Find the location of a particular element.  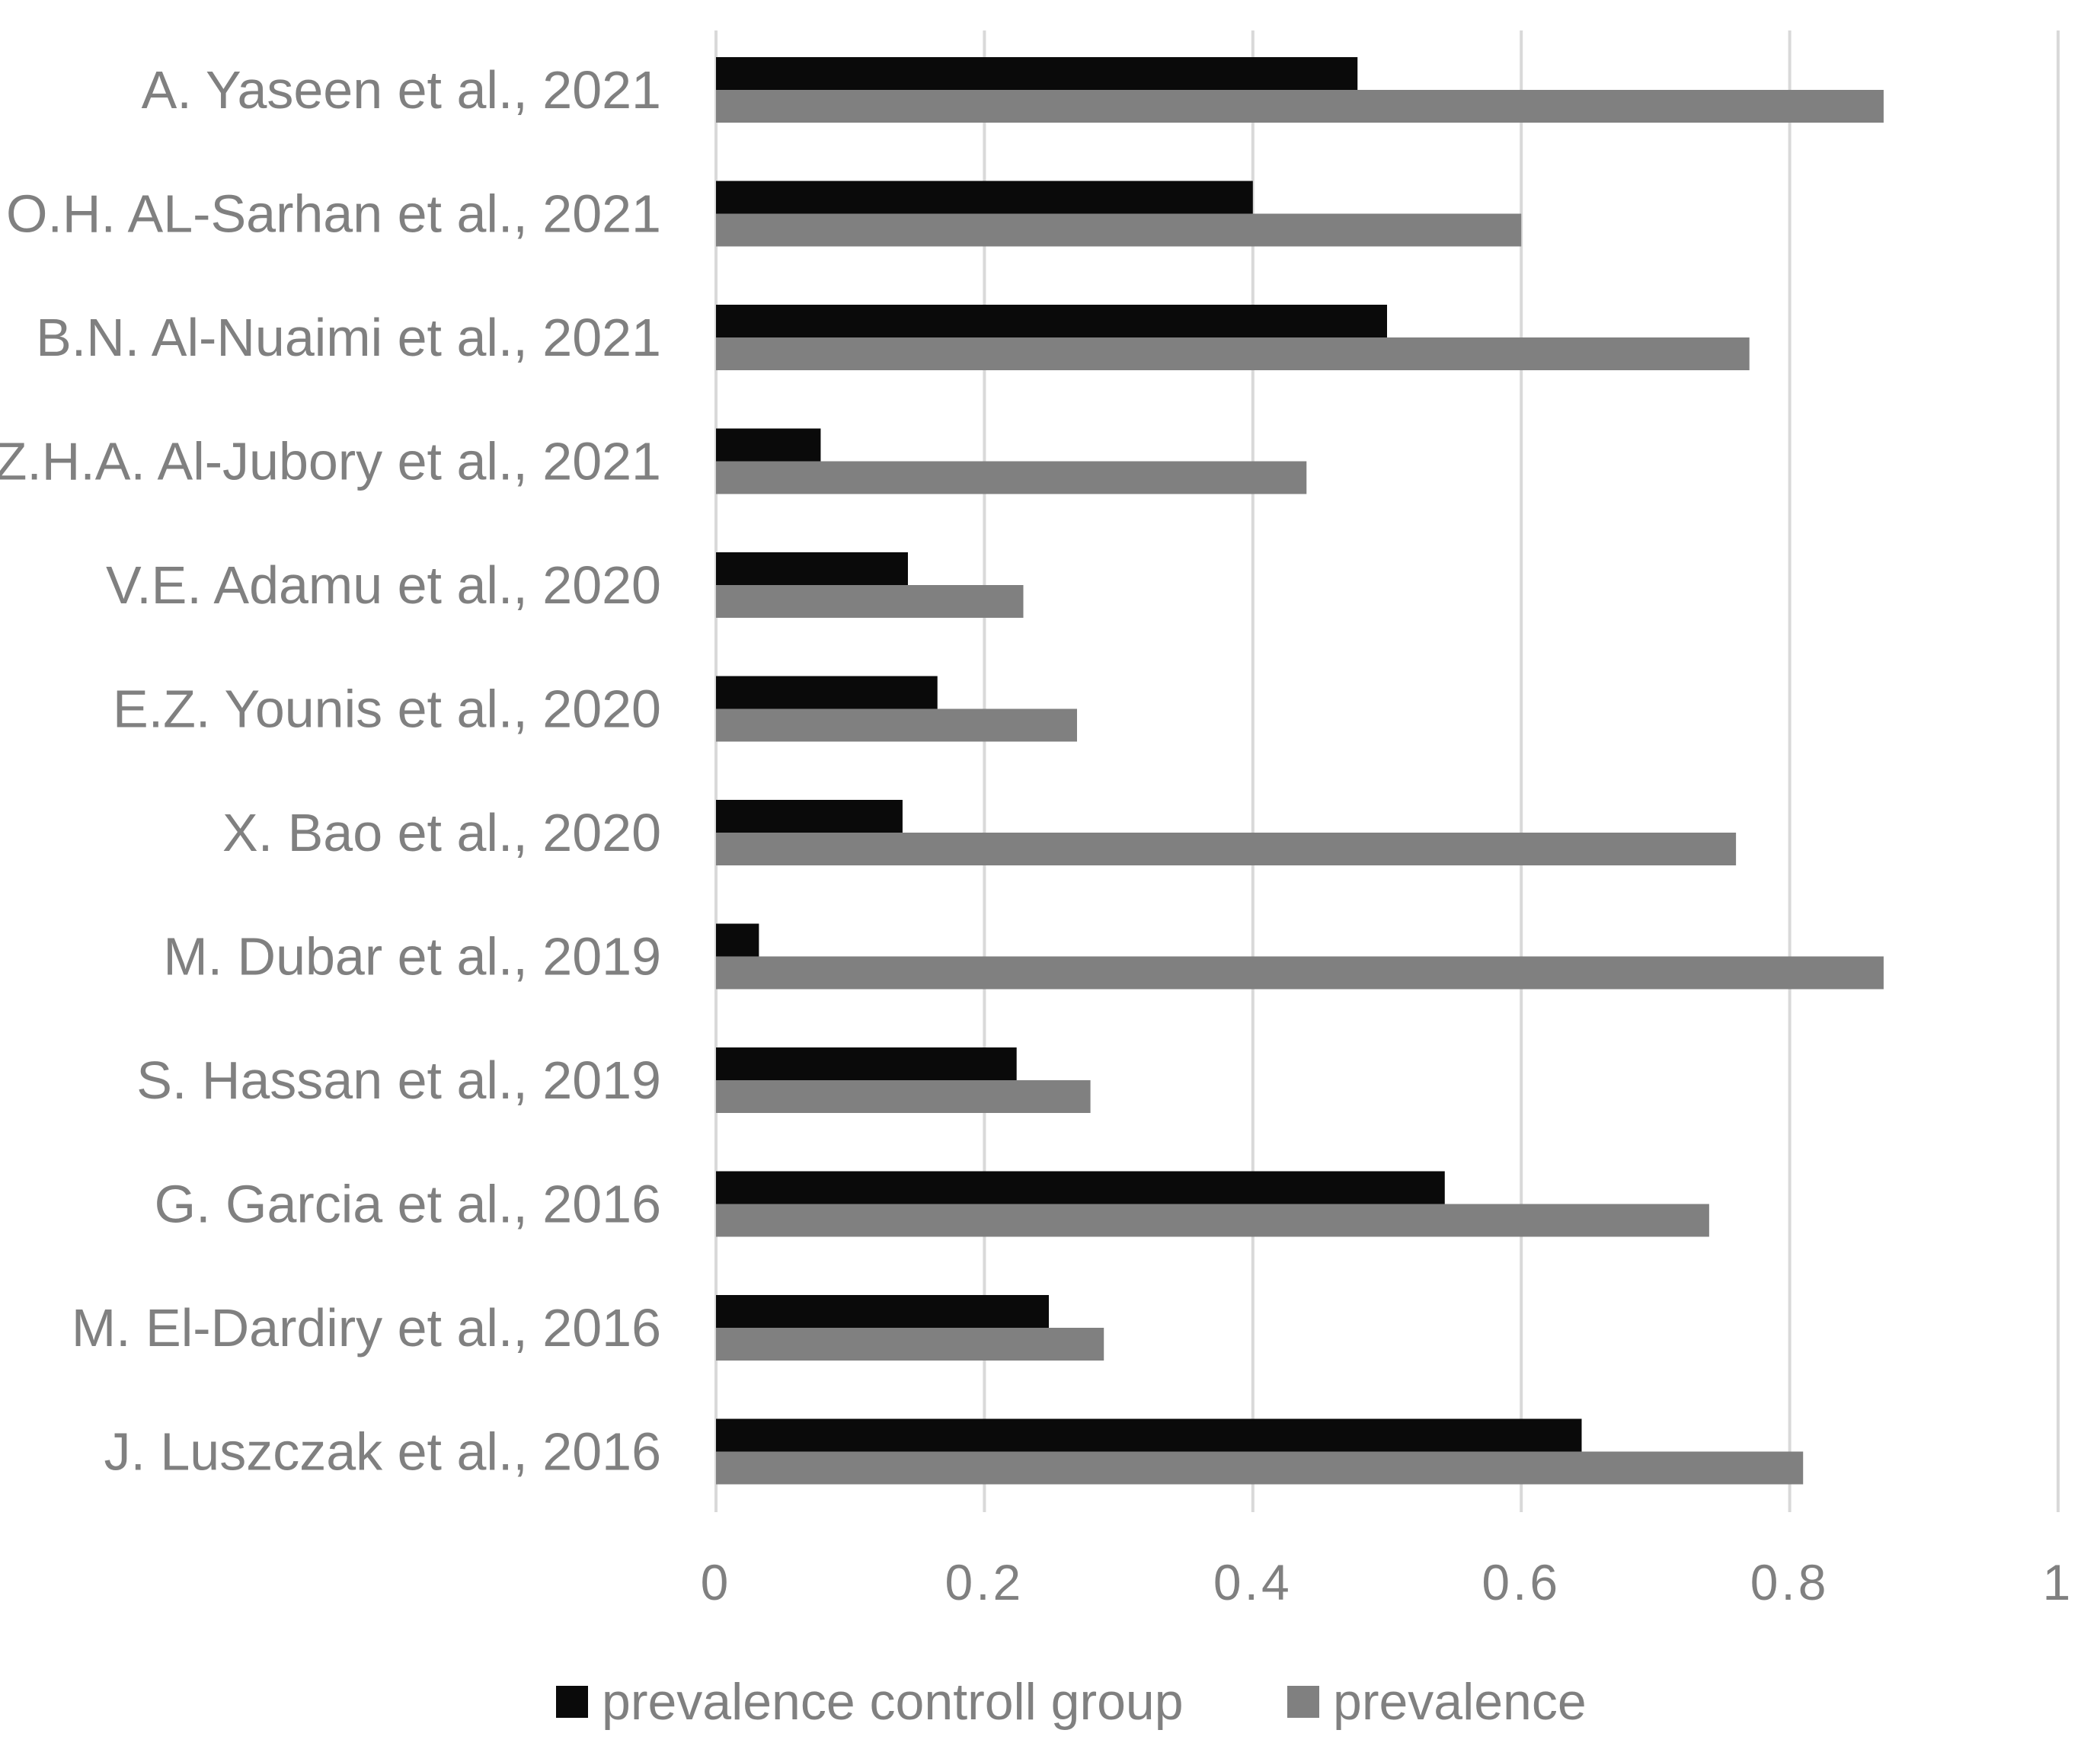

category-label: V.E. Adamu et al., 2020 is located at coordinates (383, 585).